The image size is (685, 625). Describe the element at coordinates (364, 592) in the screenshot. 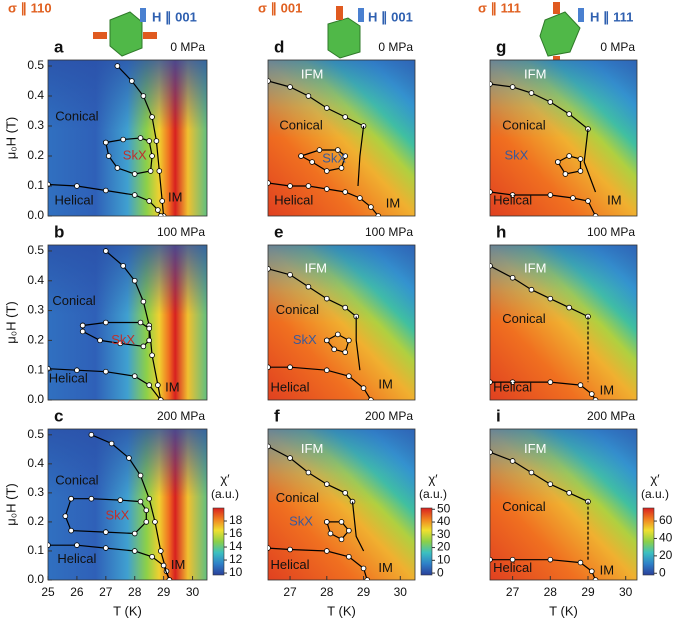

I see `x-tick-label: 29` at that location.